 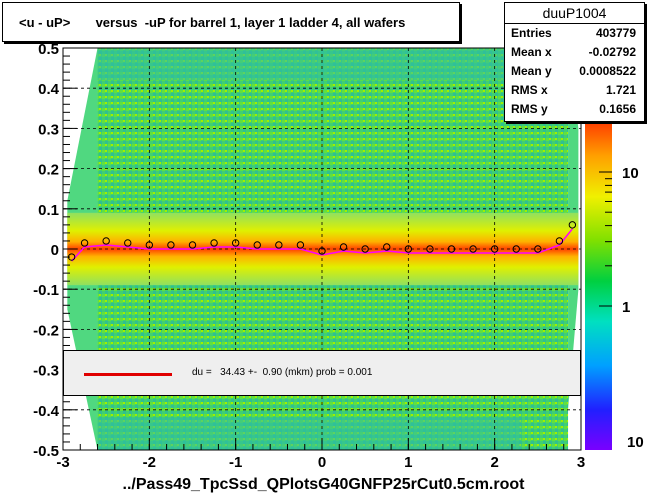 I want to click on stats-row-rms-x: RMS x 1.721, so click(x=574, y=90).